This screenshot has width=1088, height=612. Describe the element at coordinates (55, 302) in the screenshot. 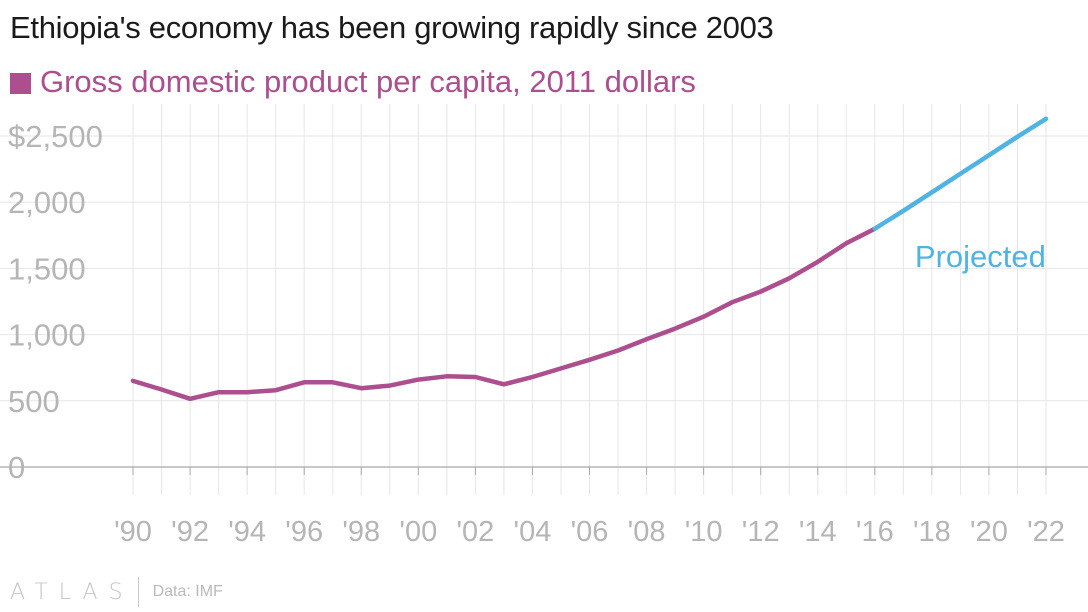

I see `y-axis: 0 500 1,000 1,500 2,000 $2,500` at that location.